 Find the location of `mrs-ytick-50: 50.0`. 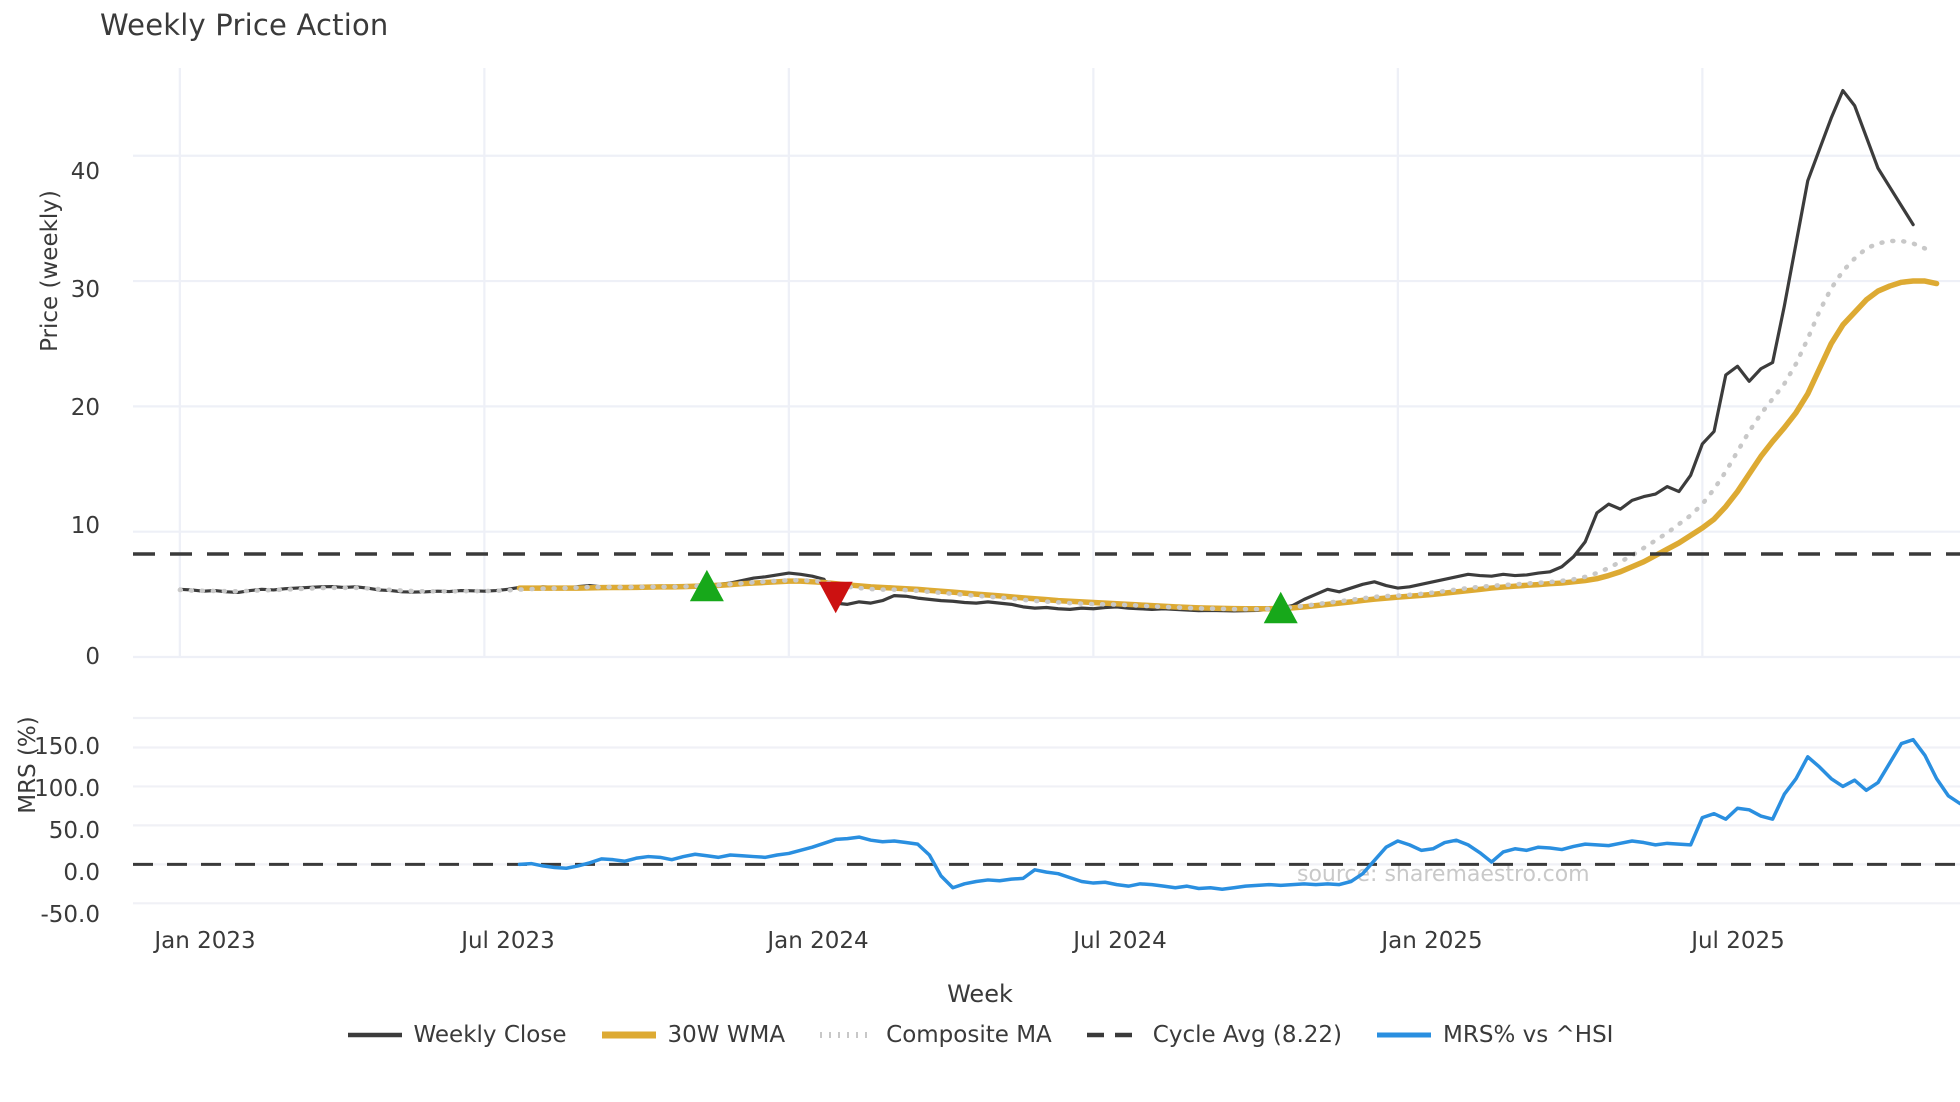

mrs-ytick-50: 50.0 is located at coordinates (74, 831).